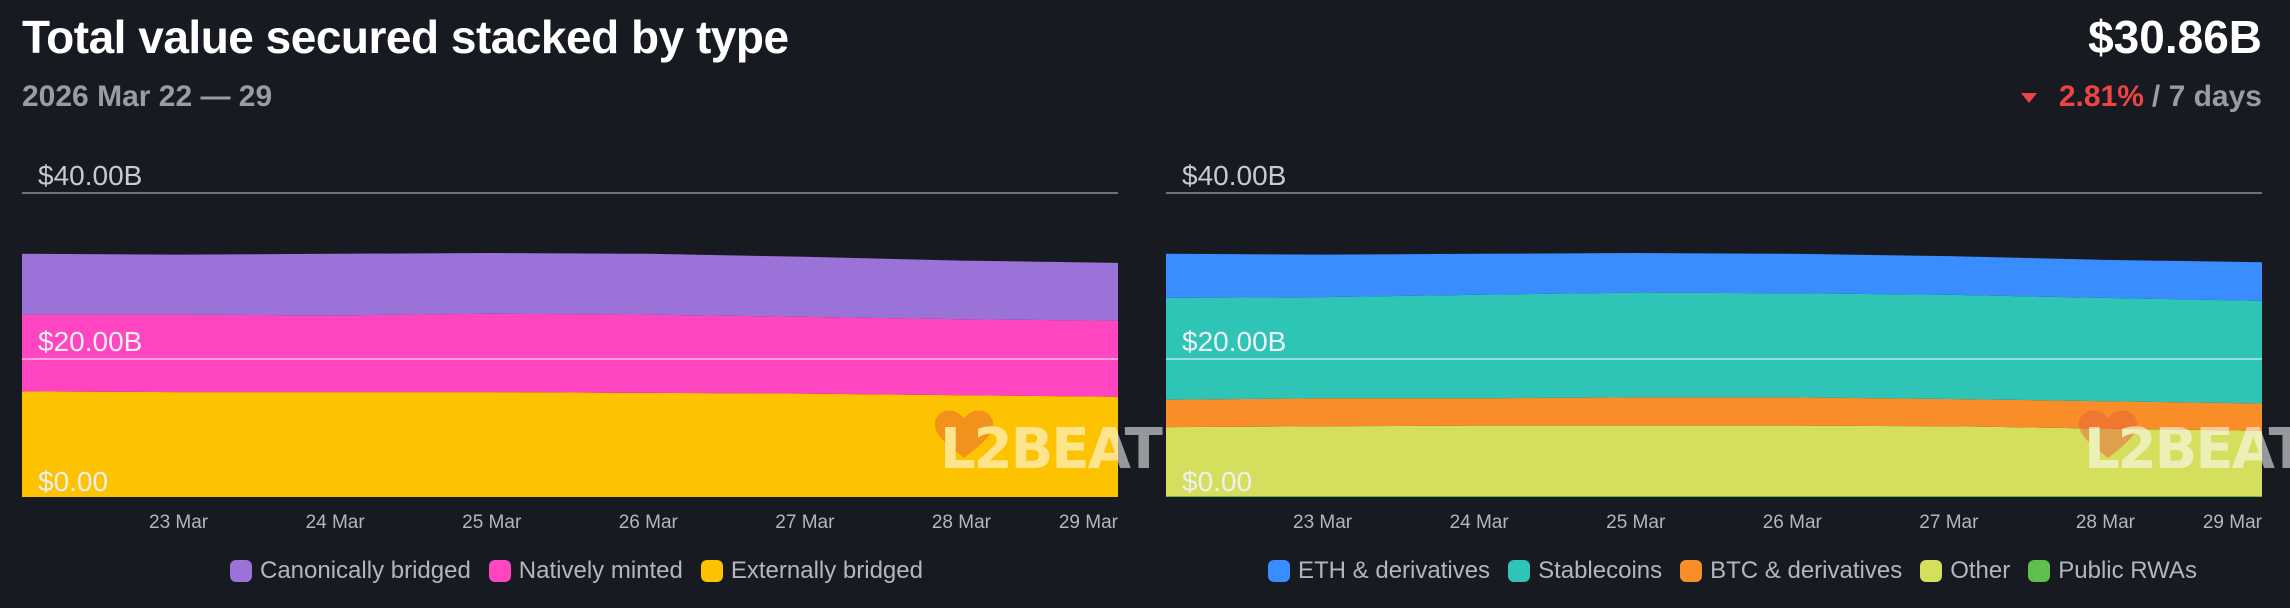 This screenshot has width=2290, height=608. I want to click on legend-label: Natively minted, so click(600, 570).